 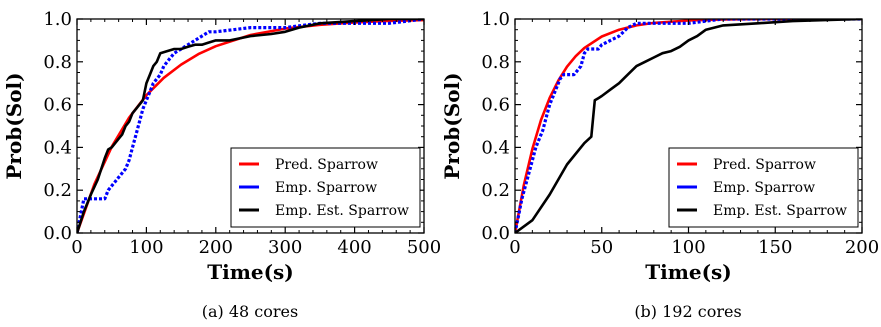 What do you see at coordinates (601, 247) in the screenshot?
I see `x-tick-label: 50` at bounding box center [601, 247].